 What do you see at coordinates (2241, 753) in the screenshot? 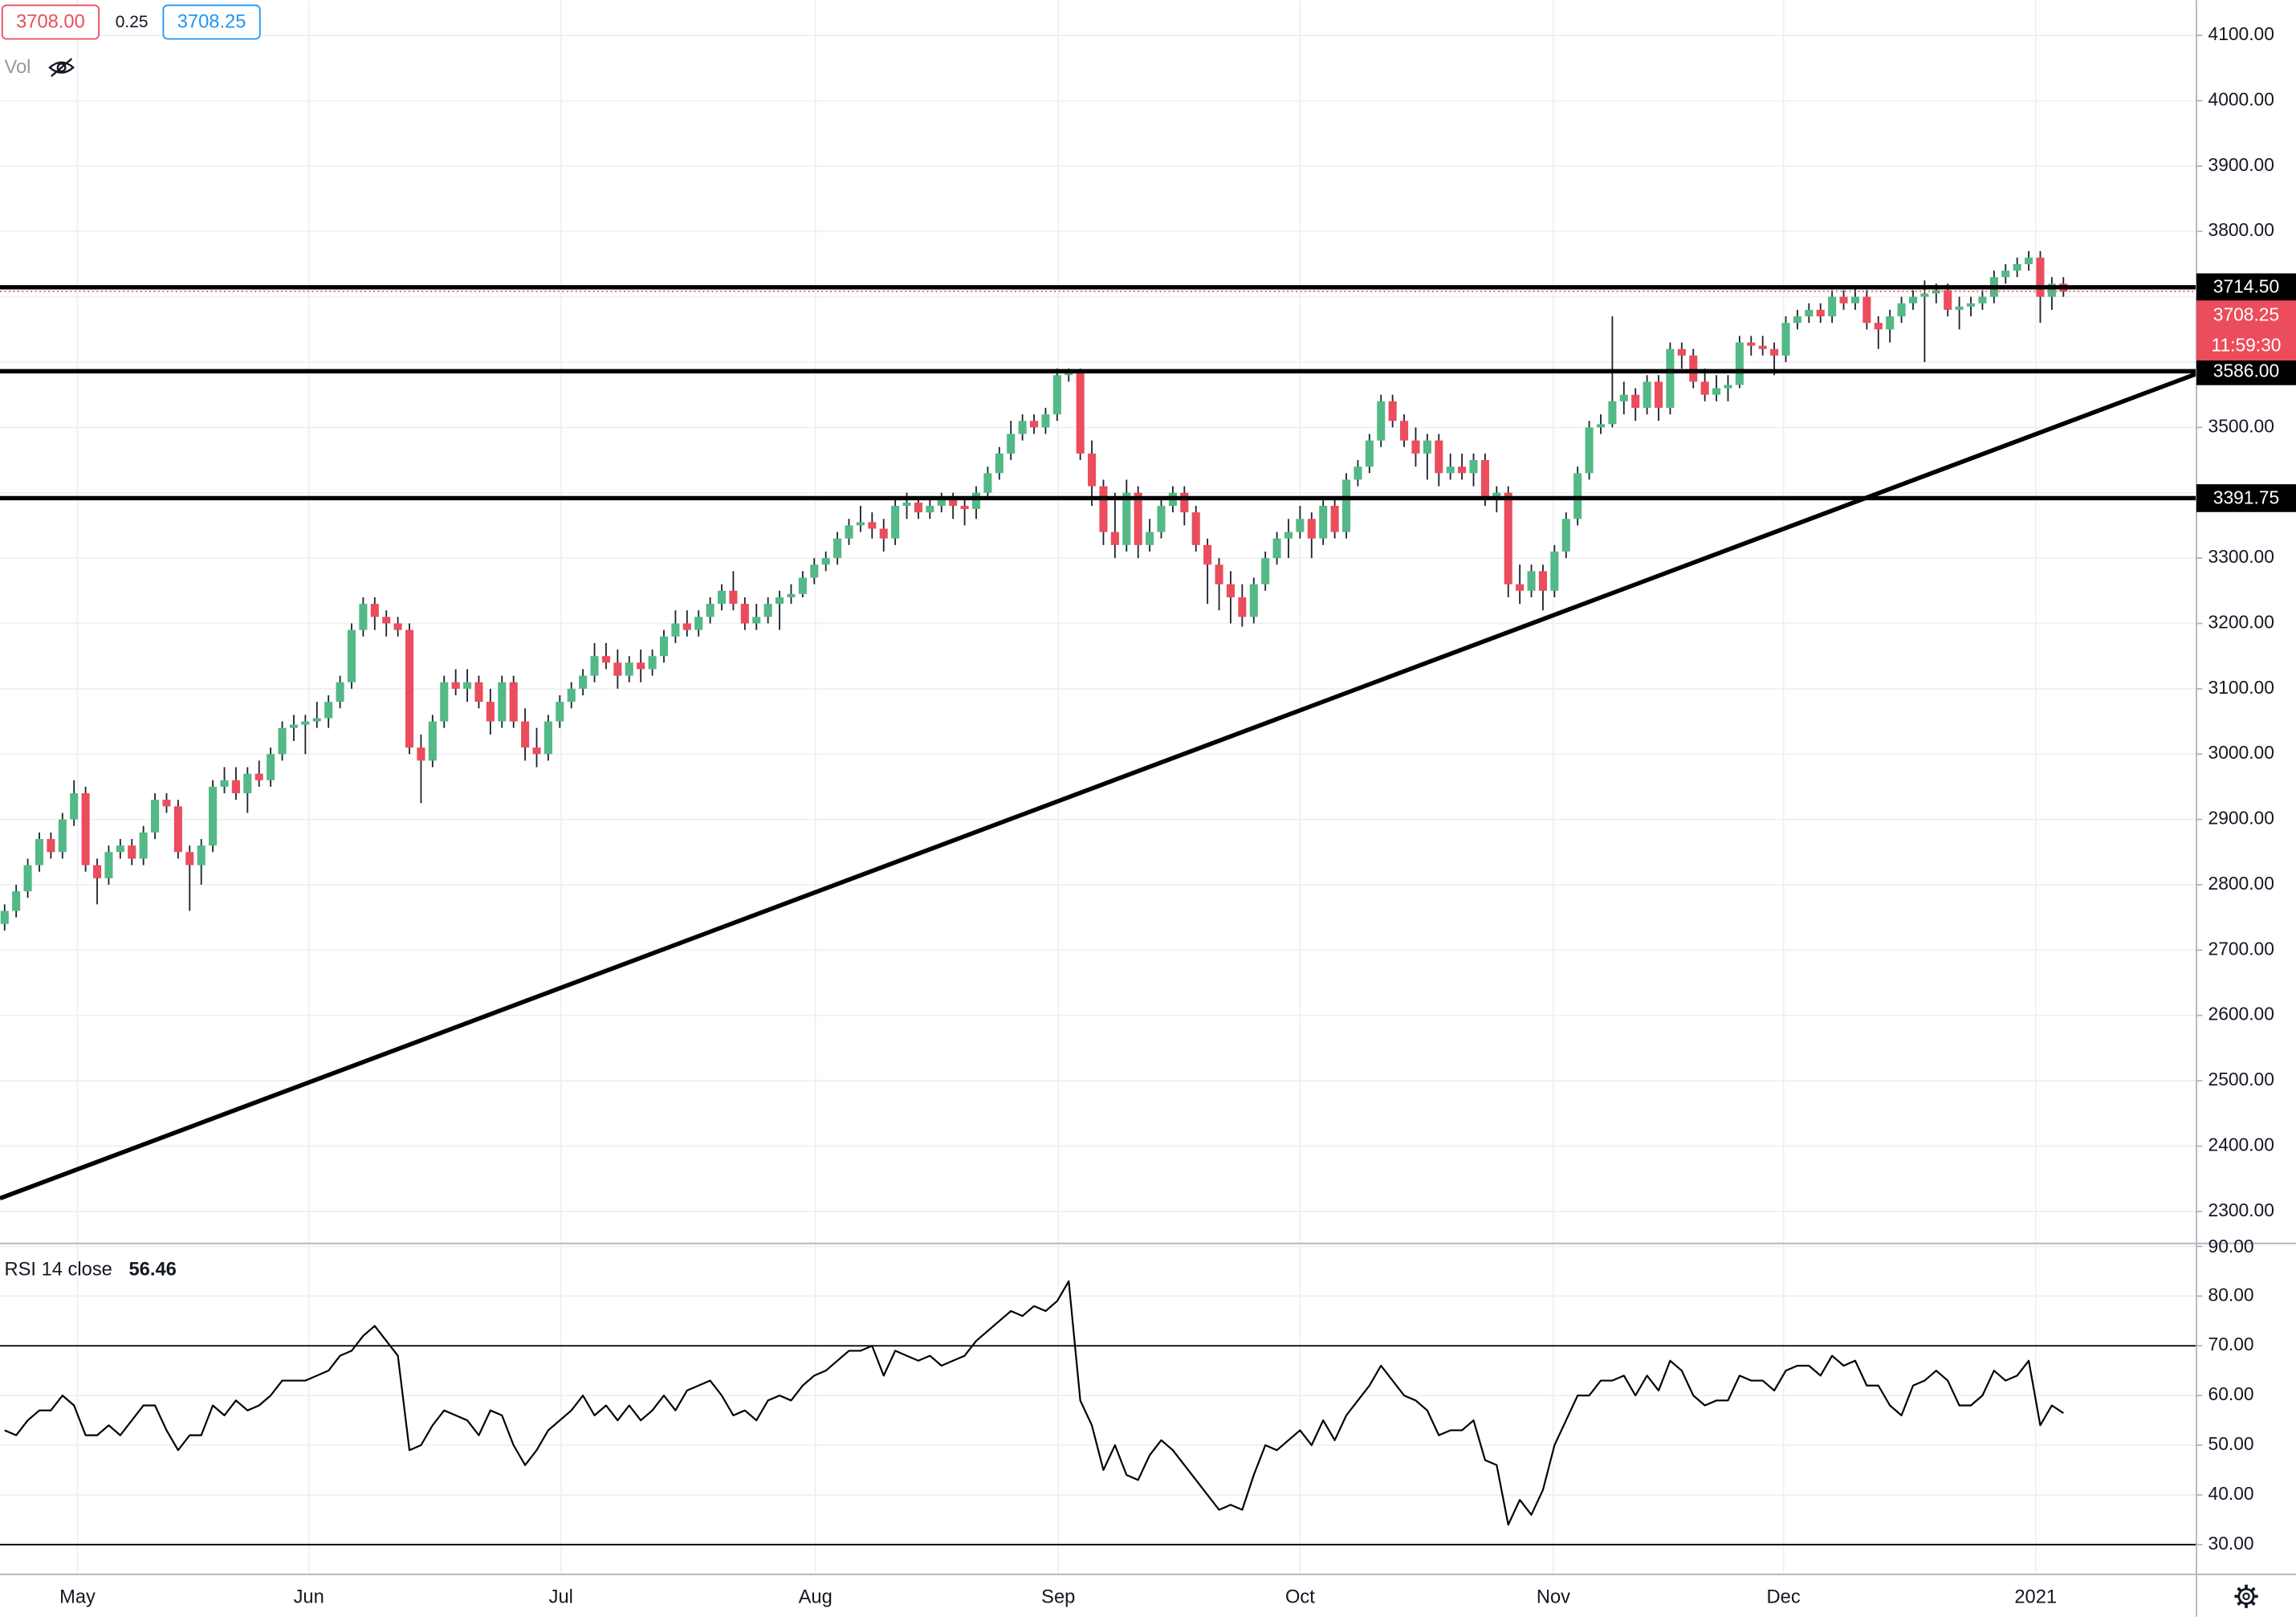
I see `y-tick-label: 3000.00` at bounding box center [2241, 753].